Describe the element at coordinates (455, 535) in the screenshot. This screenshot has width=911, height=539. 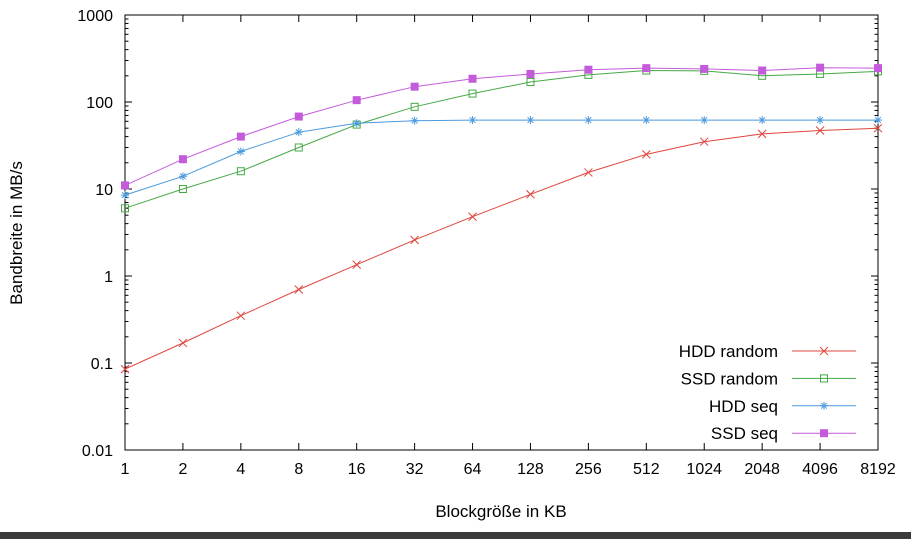
I see `window-bottom-edge` at that location.